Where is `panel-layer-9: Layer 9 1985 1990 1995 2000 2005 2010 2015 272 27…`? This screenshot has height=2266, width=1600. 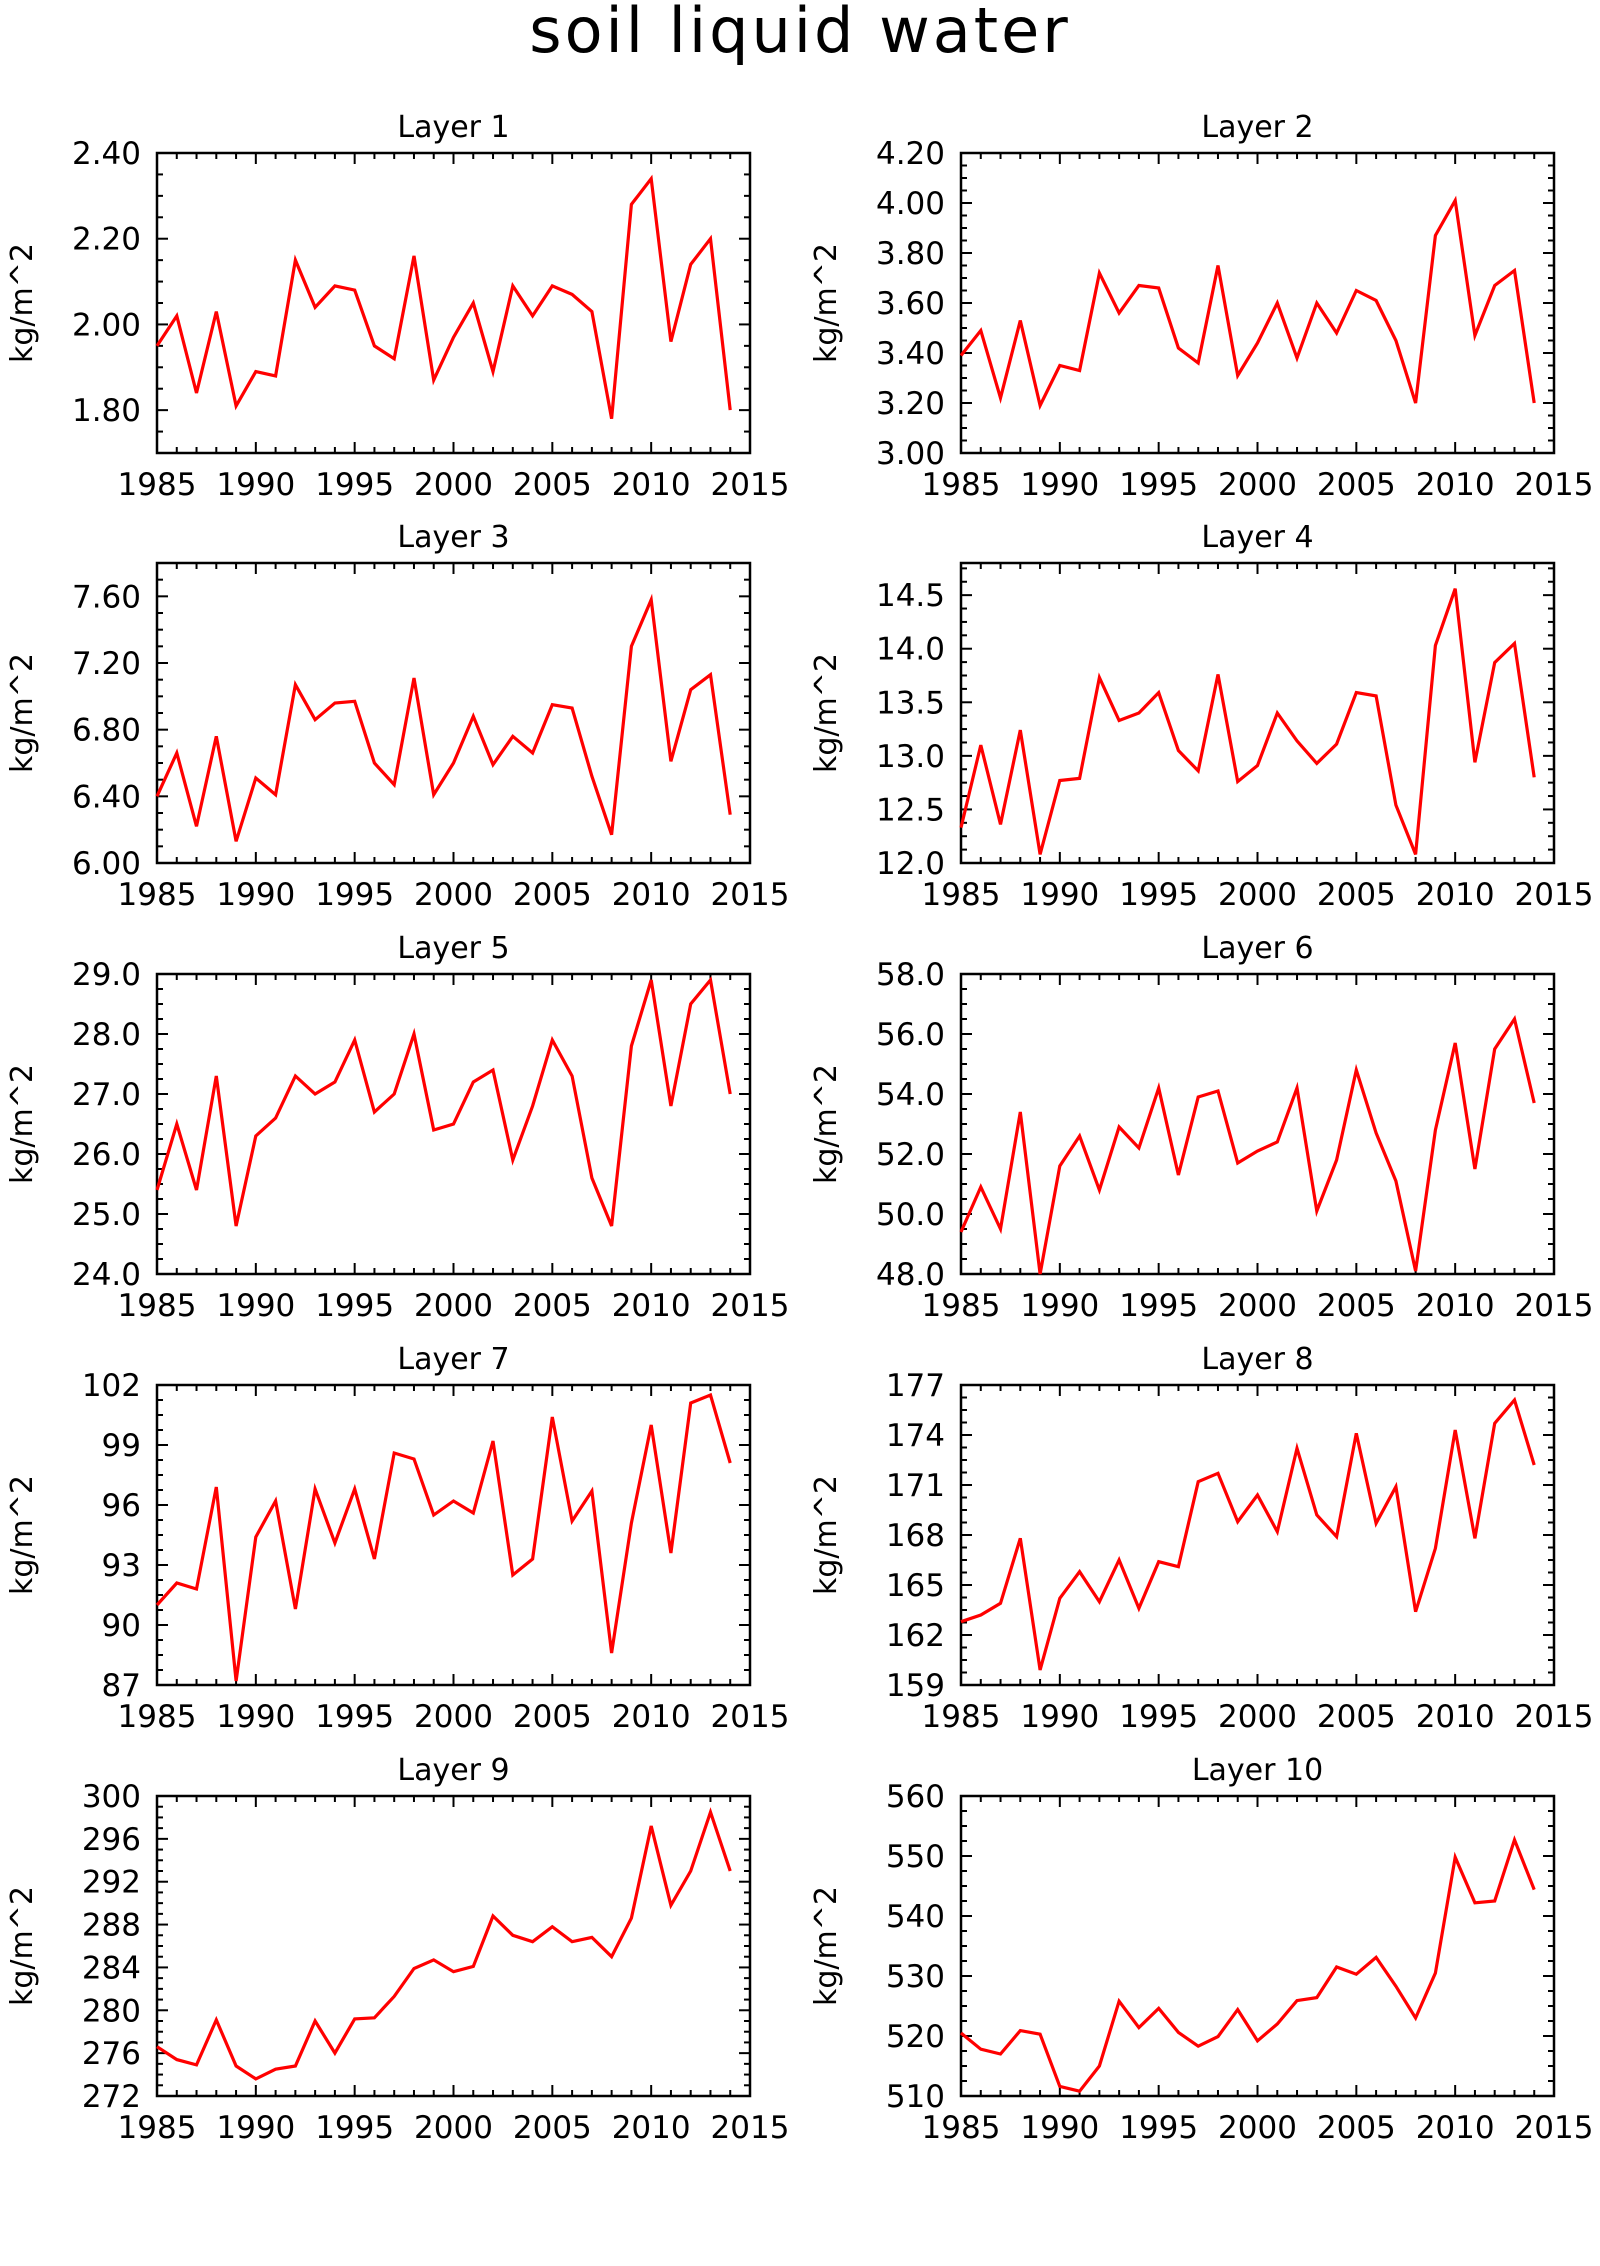
panel-layer-9: Layer 9 1985 1990 1995 2000 2005 2010 2015 272 27… is located at coordinates (397, 1949).